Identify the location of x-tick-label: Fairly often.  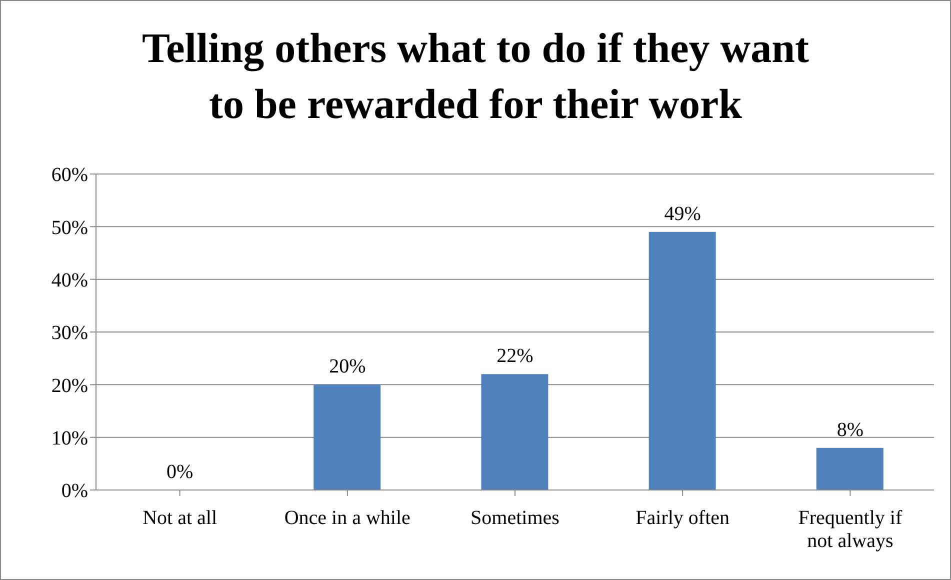
(683, 518).